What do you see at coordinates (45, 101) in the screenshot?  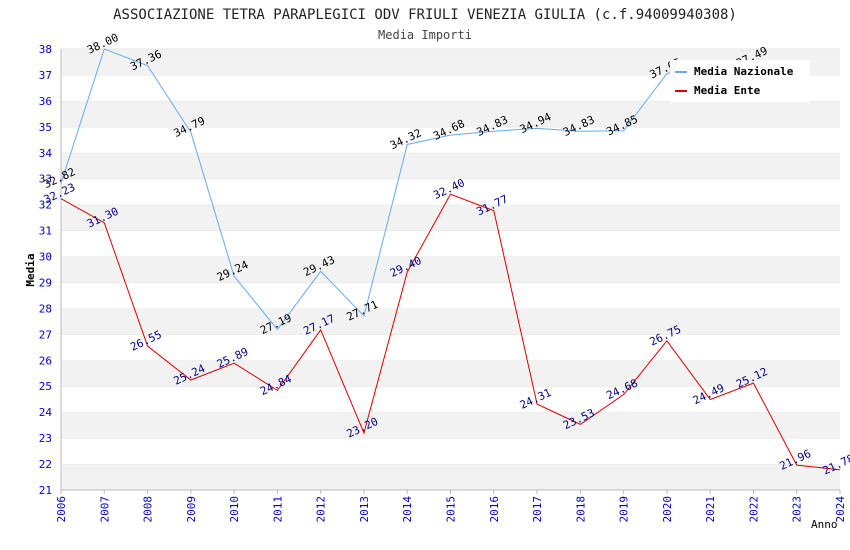 I see `y-tick-label: 36` at bounding box center [45, 101].